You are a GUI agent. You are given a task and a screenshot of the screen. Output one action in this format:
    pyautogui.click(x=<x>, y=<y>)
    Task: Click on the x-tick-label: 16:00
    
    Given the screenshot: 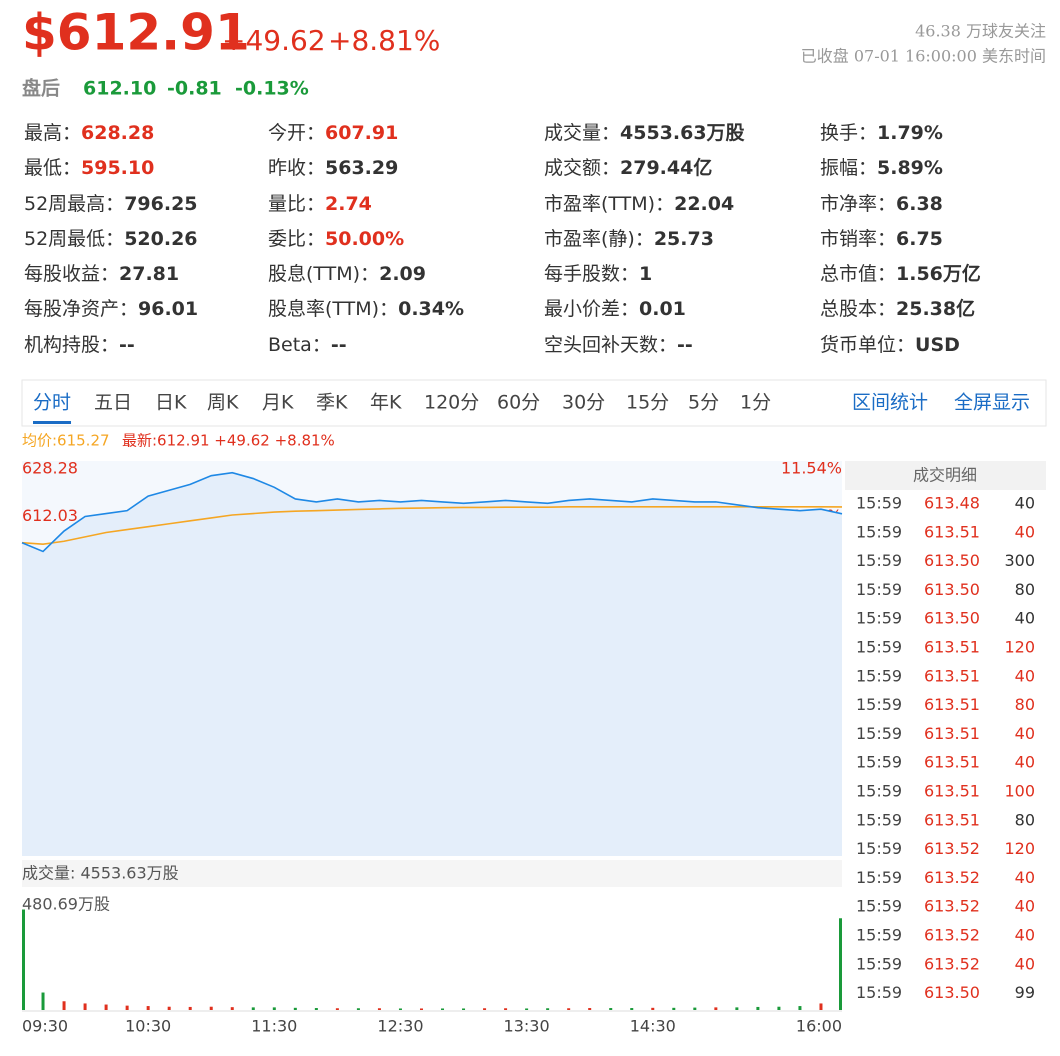 What is the action you would take?
    pyautogui.click(x=819, y=1026)
    